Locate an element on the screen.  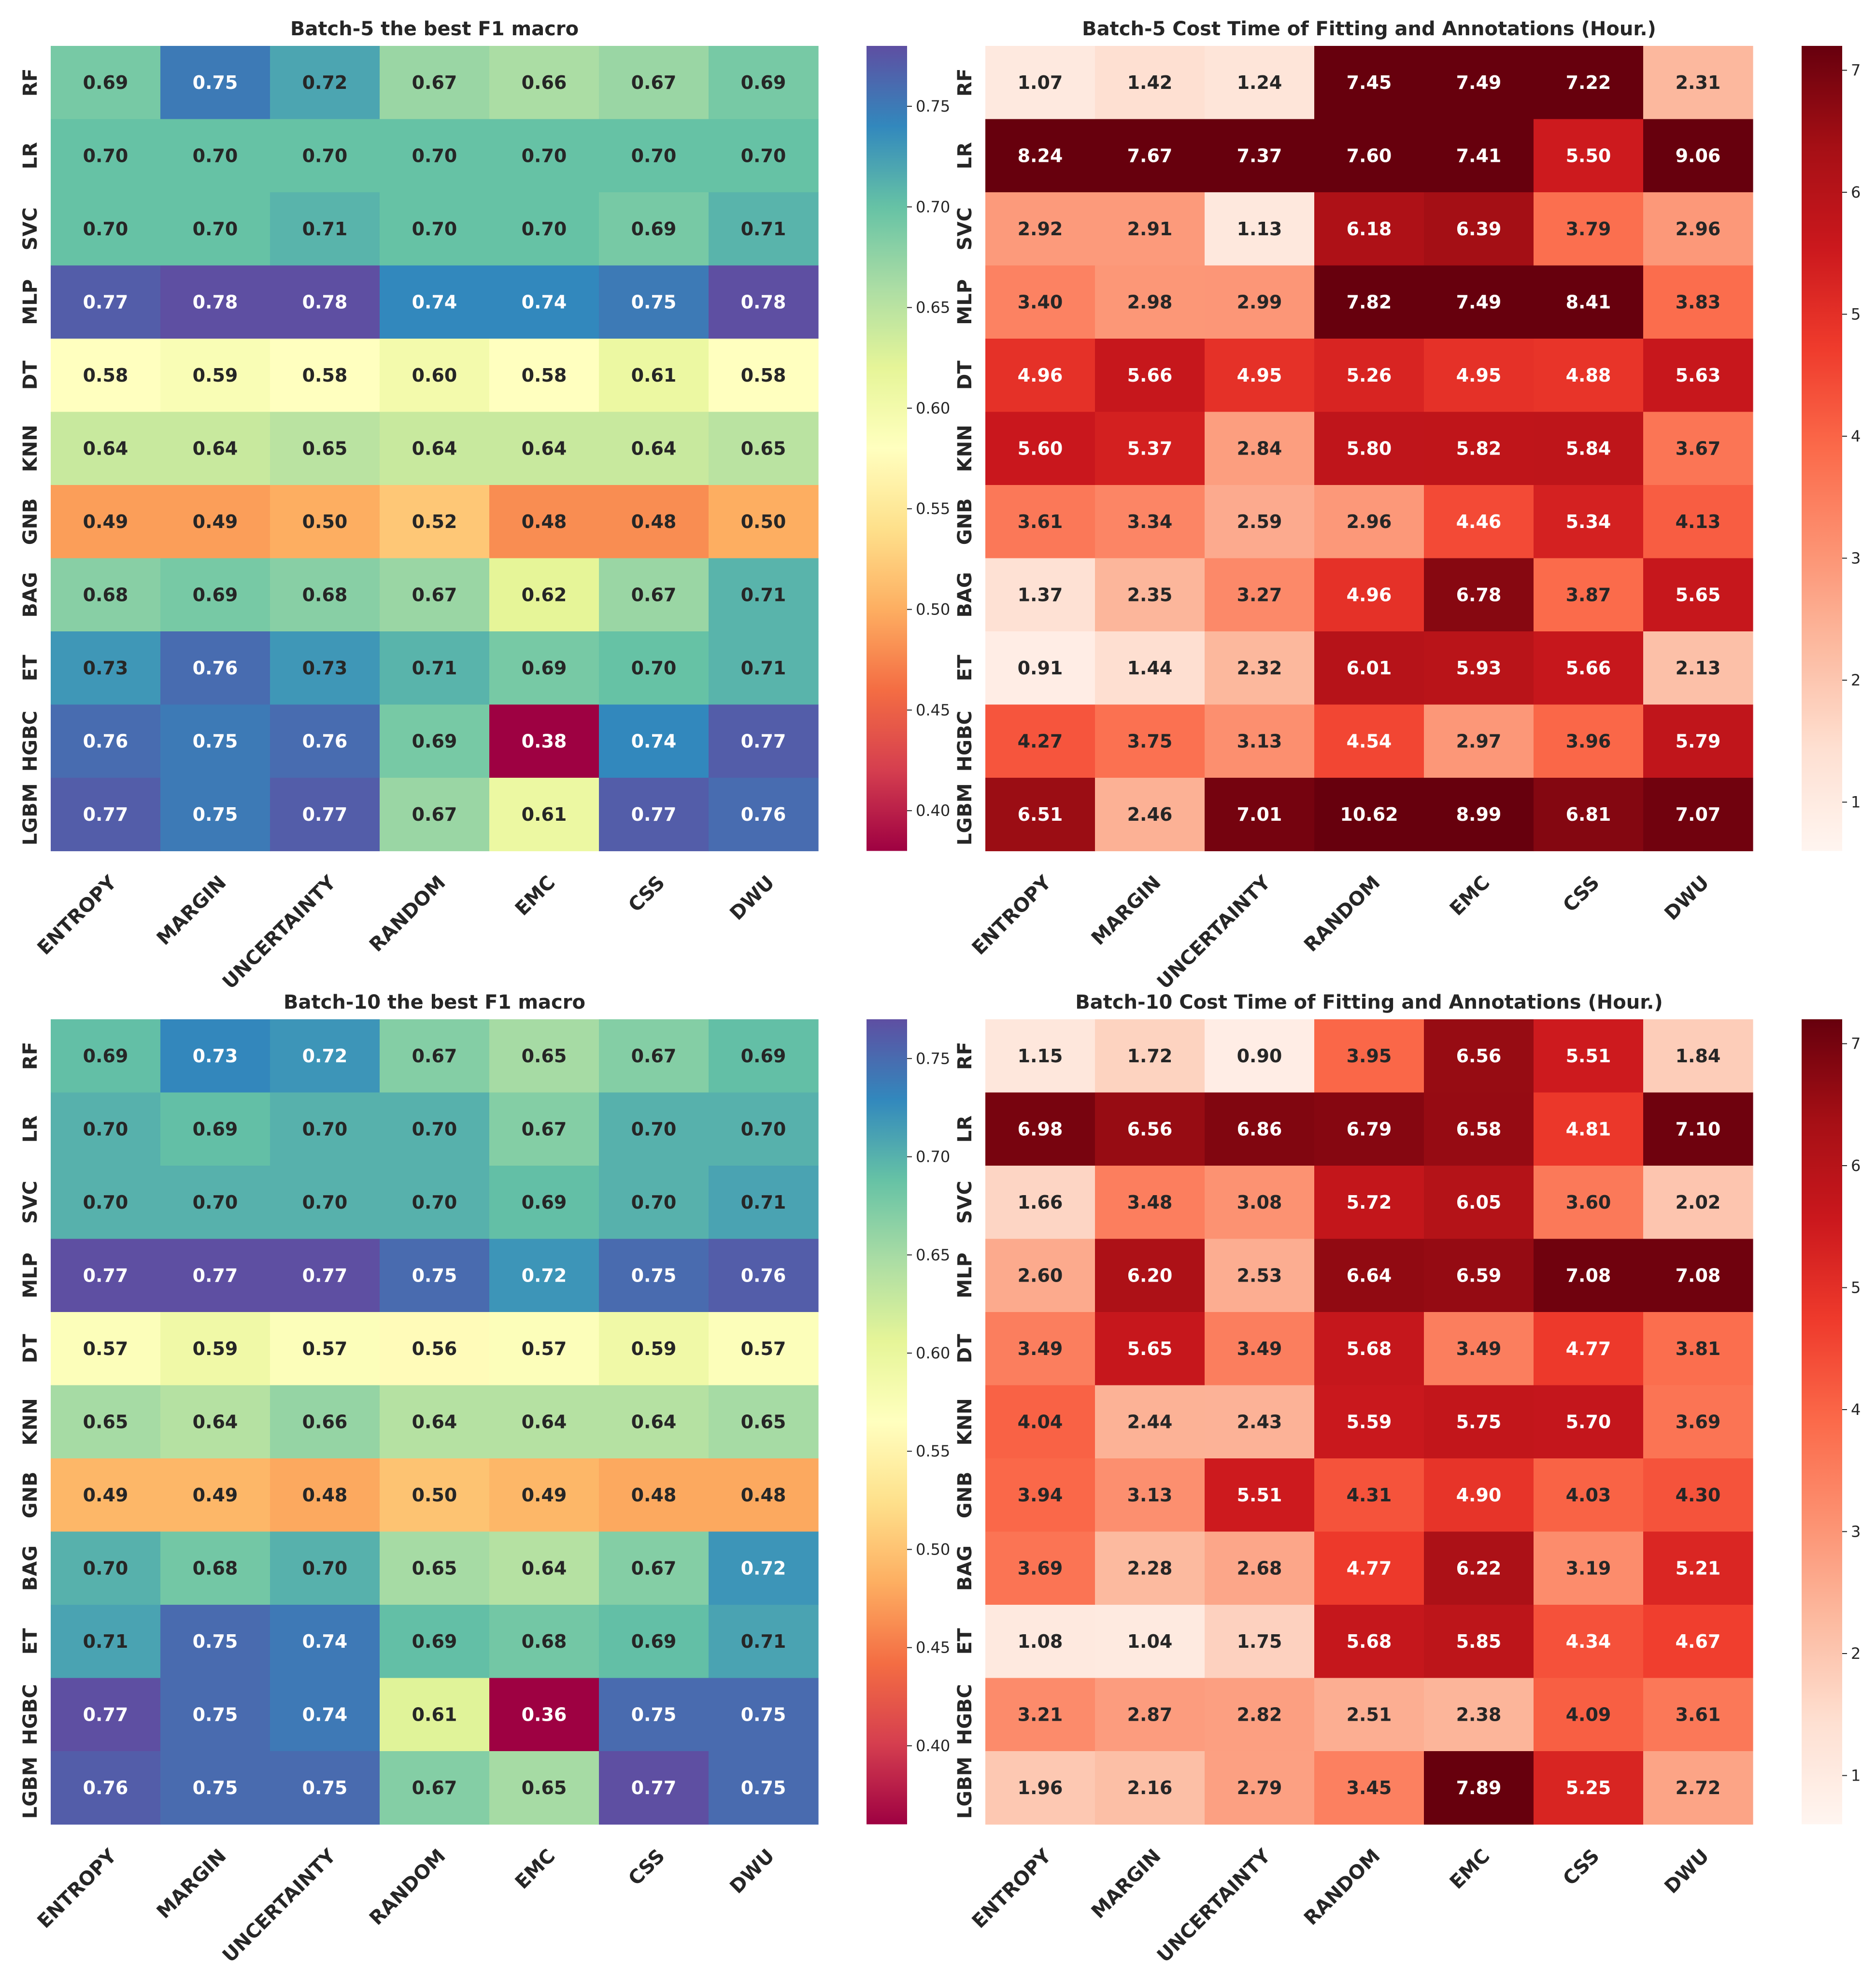
row-label: KNN is located at coordinates (31, 449).